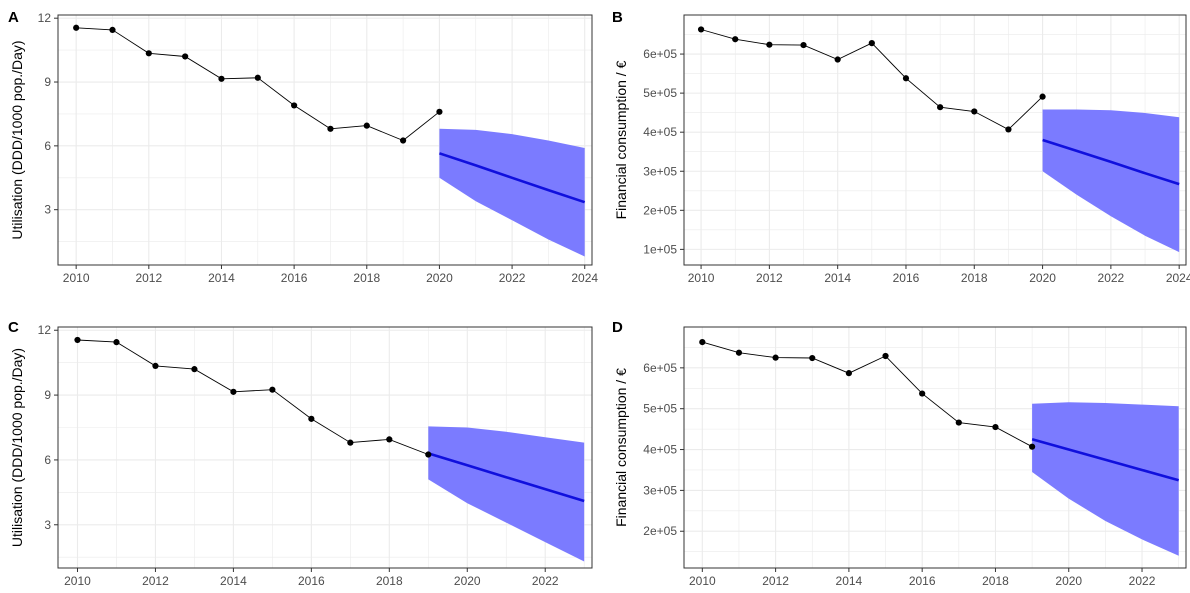 The width and height of the screenshot is (1190, 593). I want to click on y-tick-label: 3, so click(47, 210).